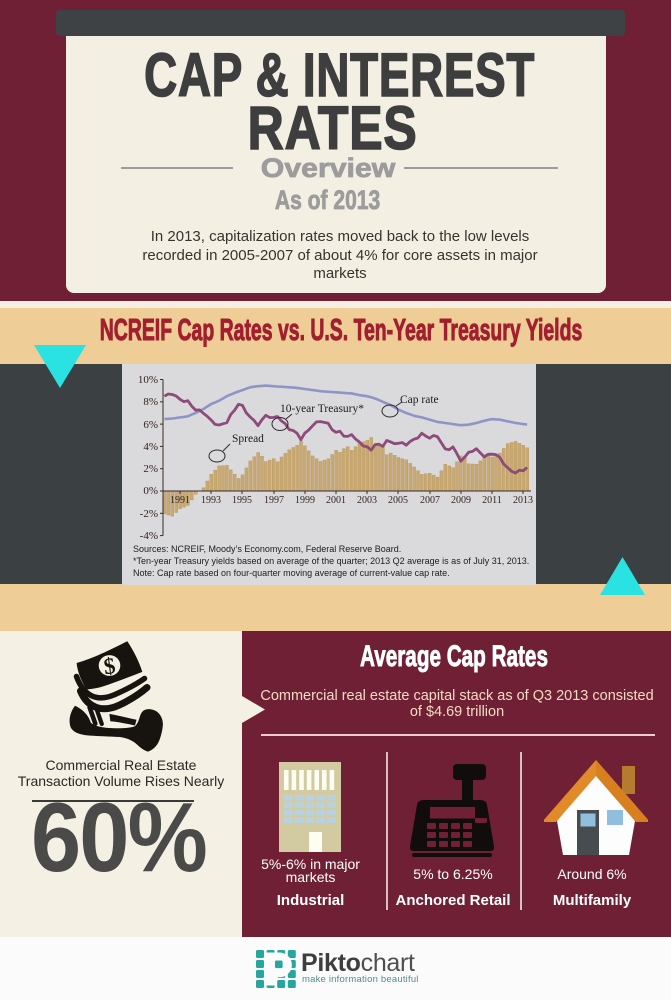 This screenshot has width=671, height=1000. What do you see at coordinates (148, 380) in the screenshot?
I see `svg-text: 10%` at bounding box center [148, 380].